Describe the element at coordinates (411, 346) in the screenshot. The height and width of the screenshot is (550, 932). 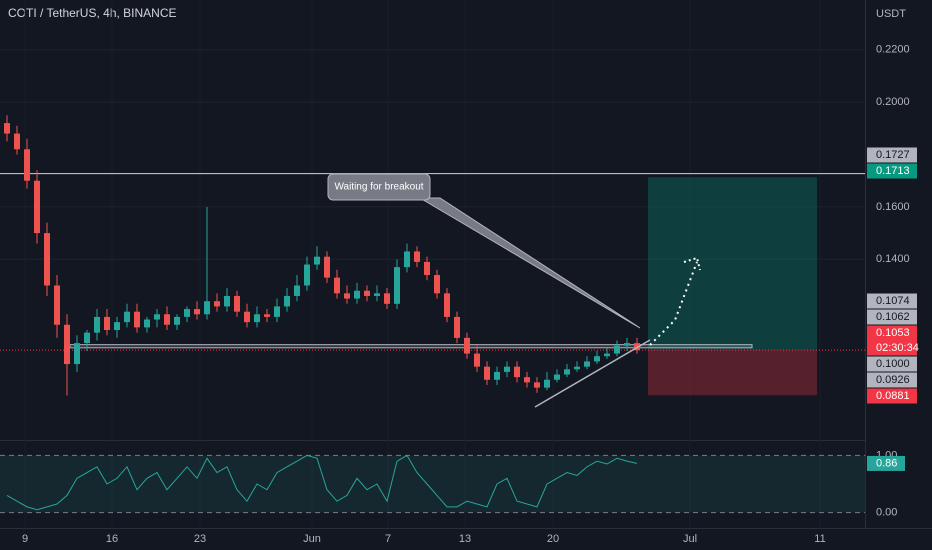
I see `breakout-zone` at that location.